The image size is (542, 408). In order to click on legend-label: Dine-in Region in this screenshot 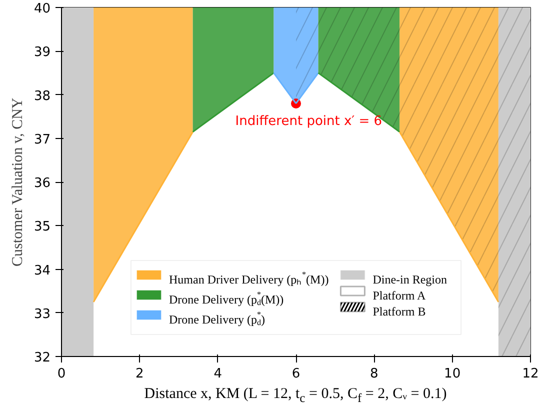, I will do `click(410, 279)`.